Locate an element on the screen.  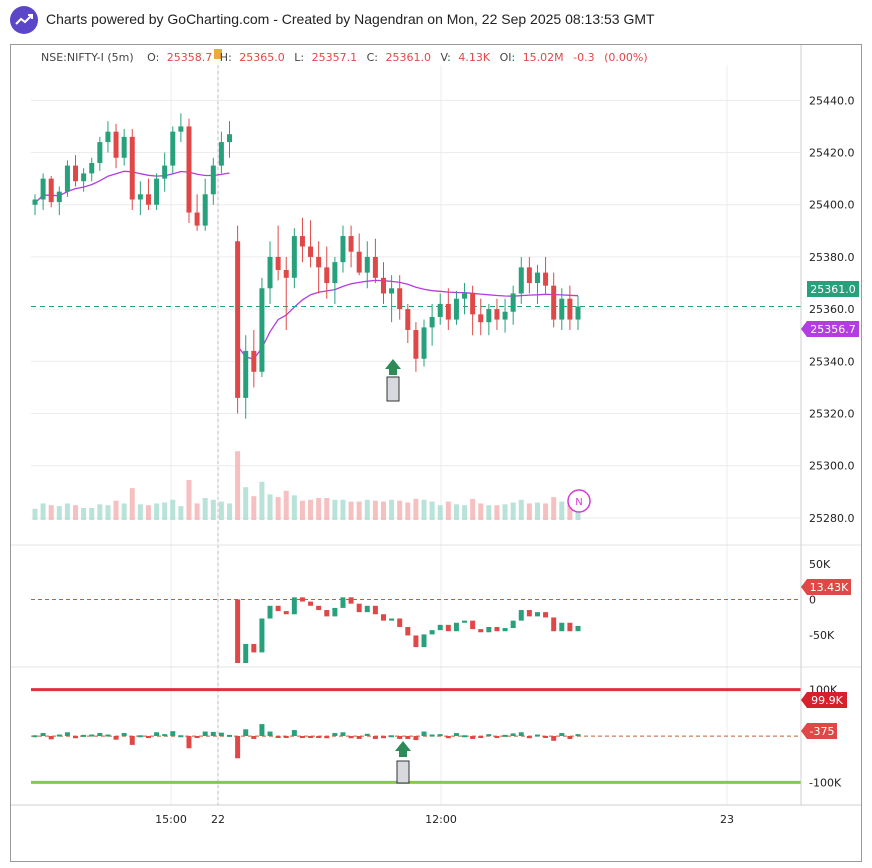
gocharting-logo-icon is located at coordinates (24, 20).